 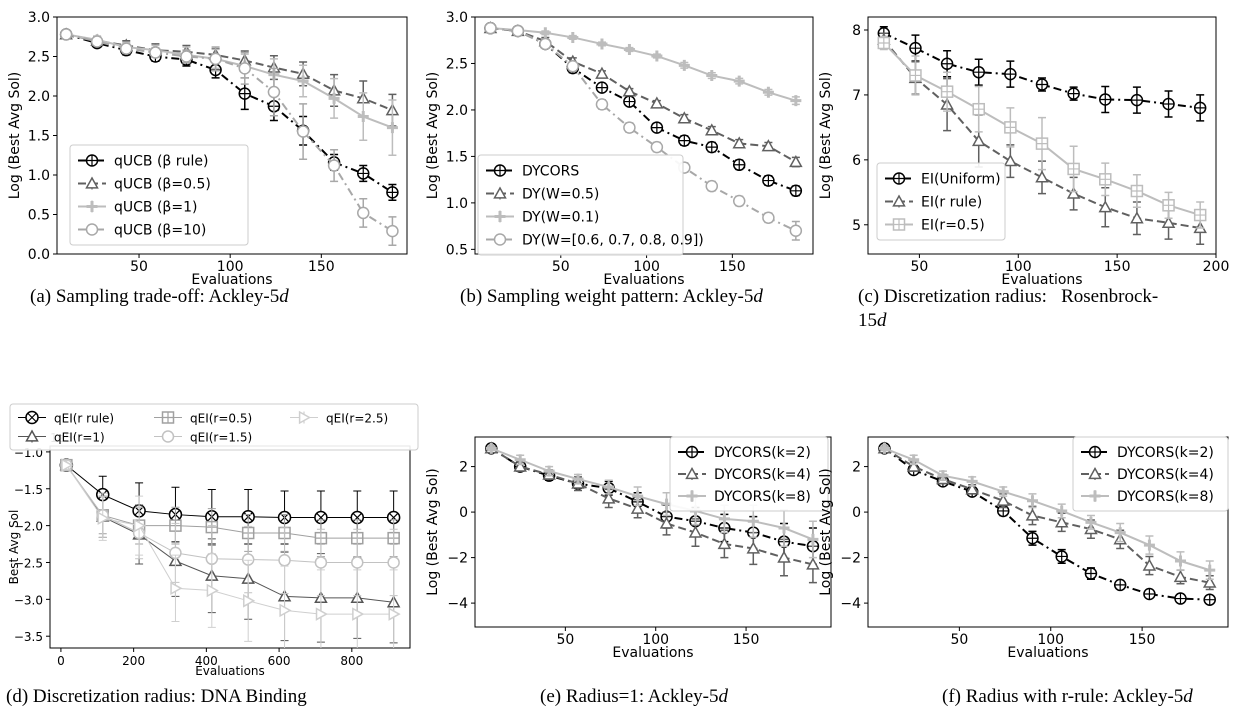 I want to click on legend-item: qEI(r=2.5), so click(x=339, y=418).